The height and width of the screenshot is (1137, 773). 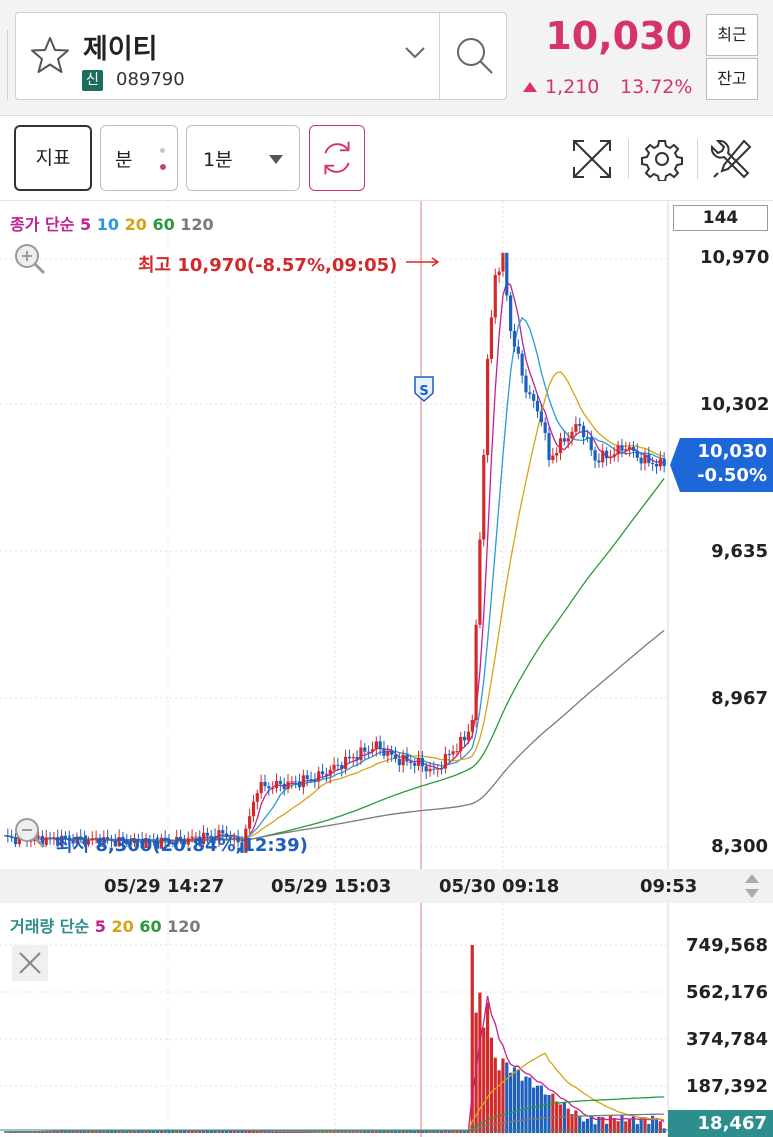 What do you see at coordinates (499, 886) in the screenshot?
I see `time-axis-label: 05/30 09:18` at bounding box center [499, 886].